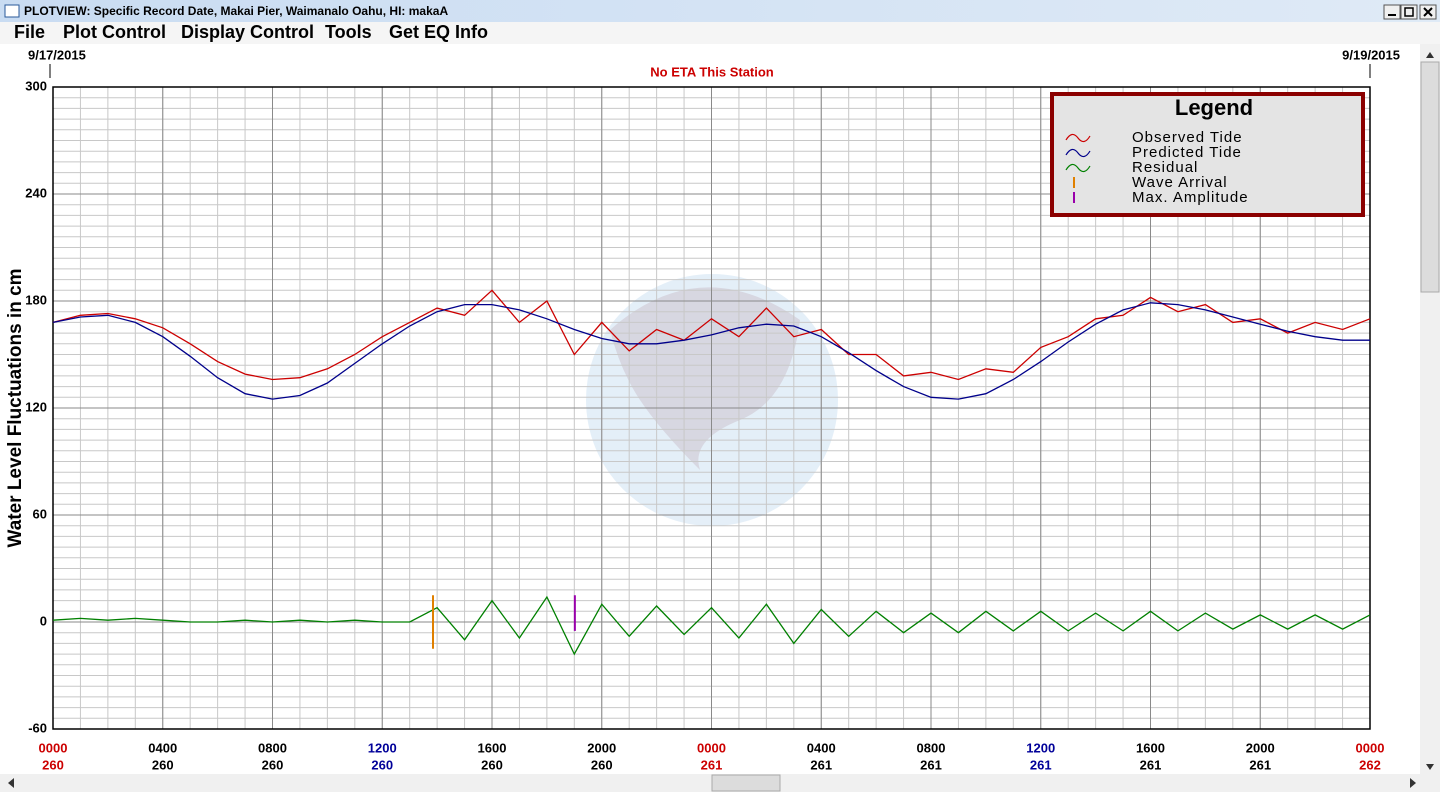  What do you see at coordinates (1413, 783) in the screenshot?
I see `scroll-right` at bounding box center [1413, 783].